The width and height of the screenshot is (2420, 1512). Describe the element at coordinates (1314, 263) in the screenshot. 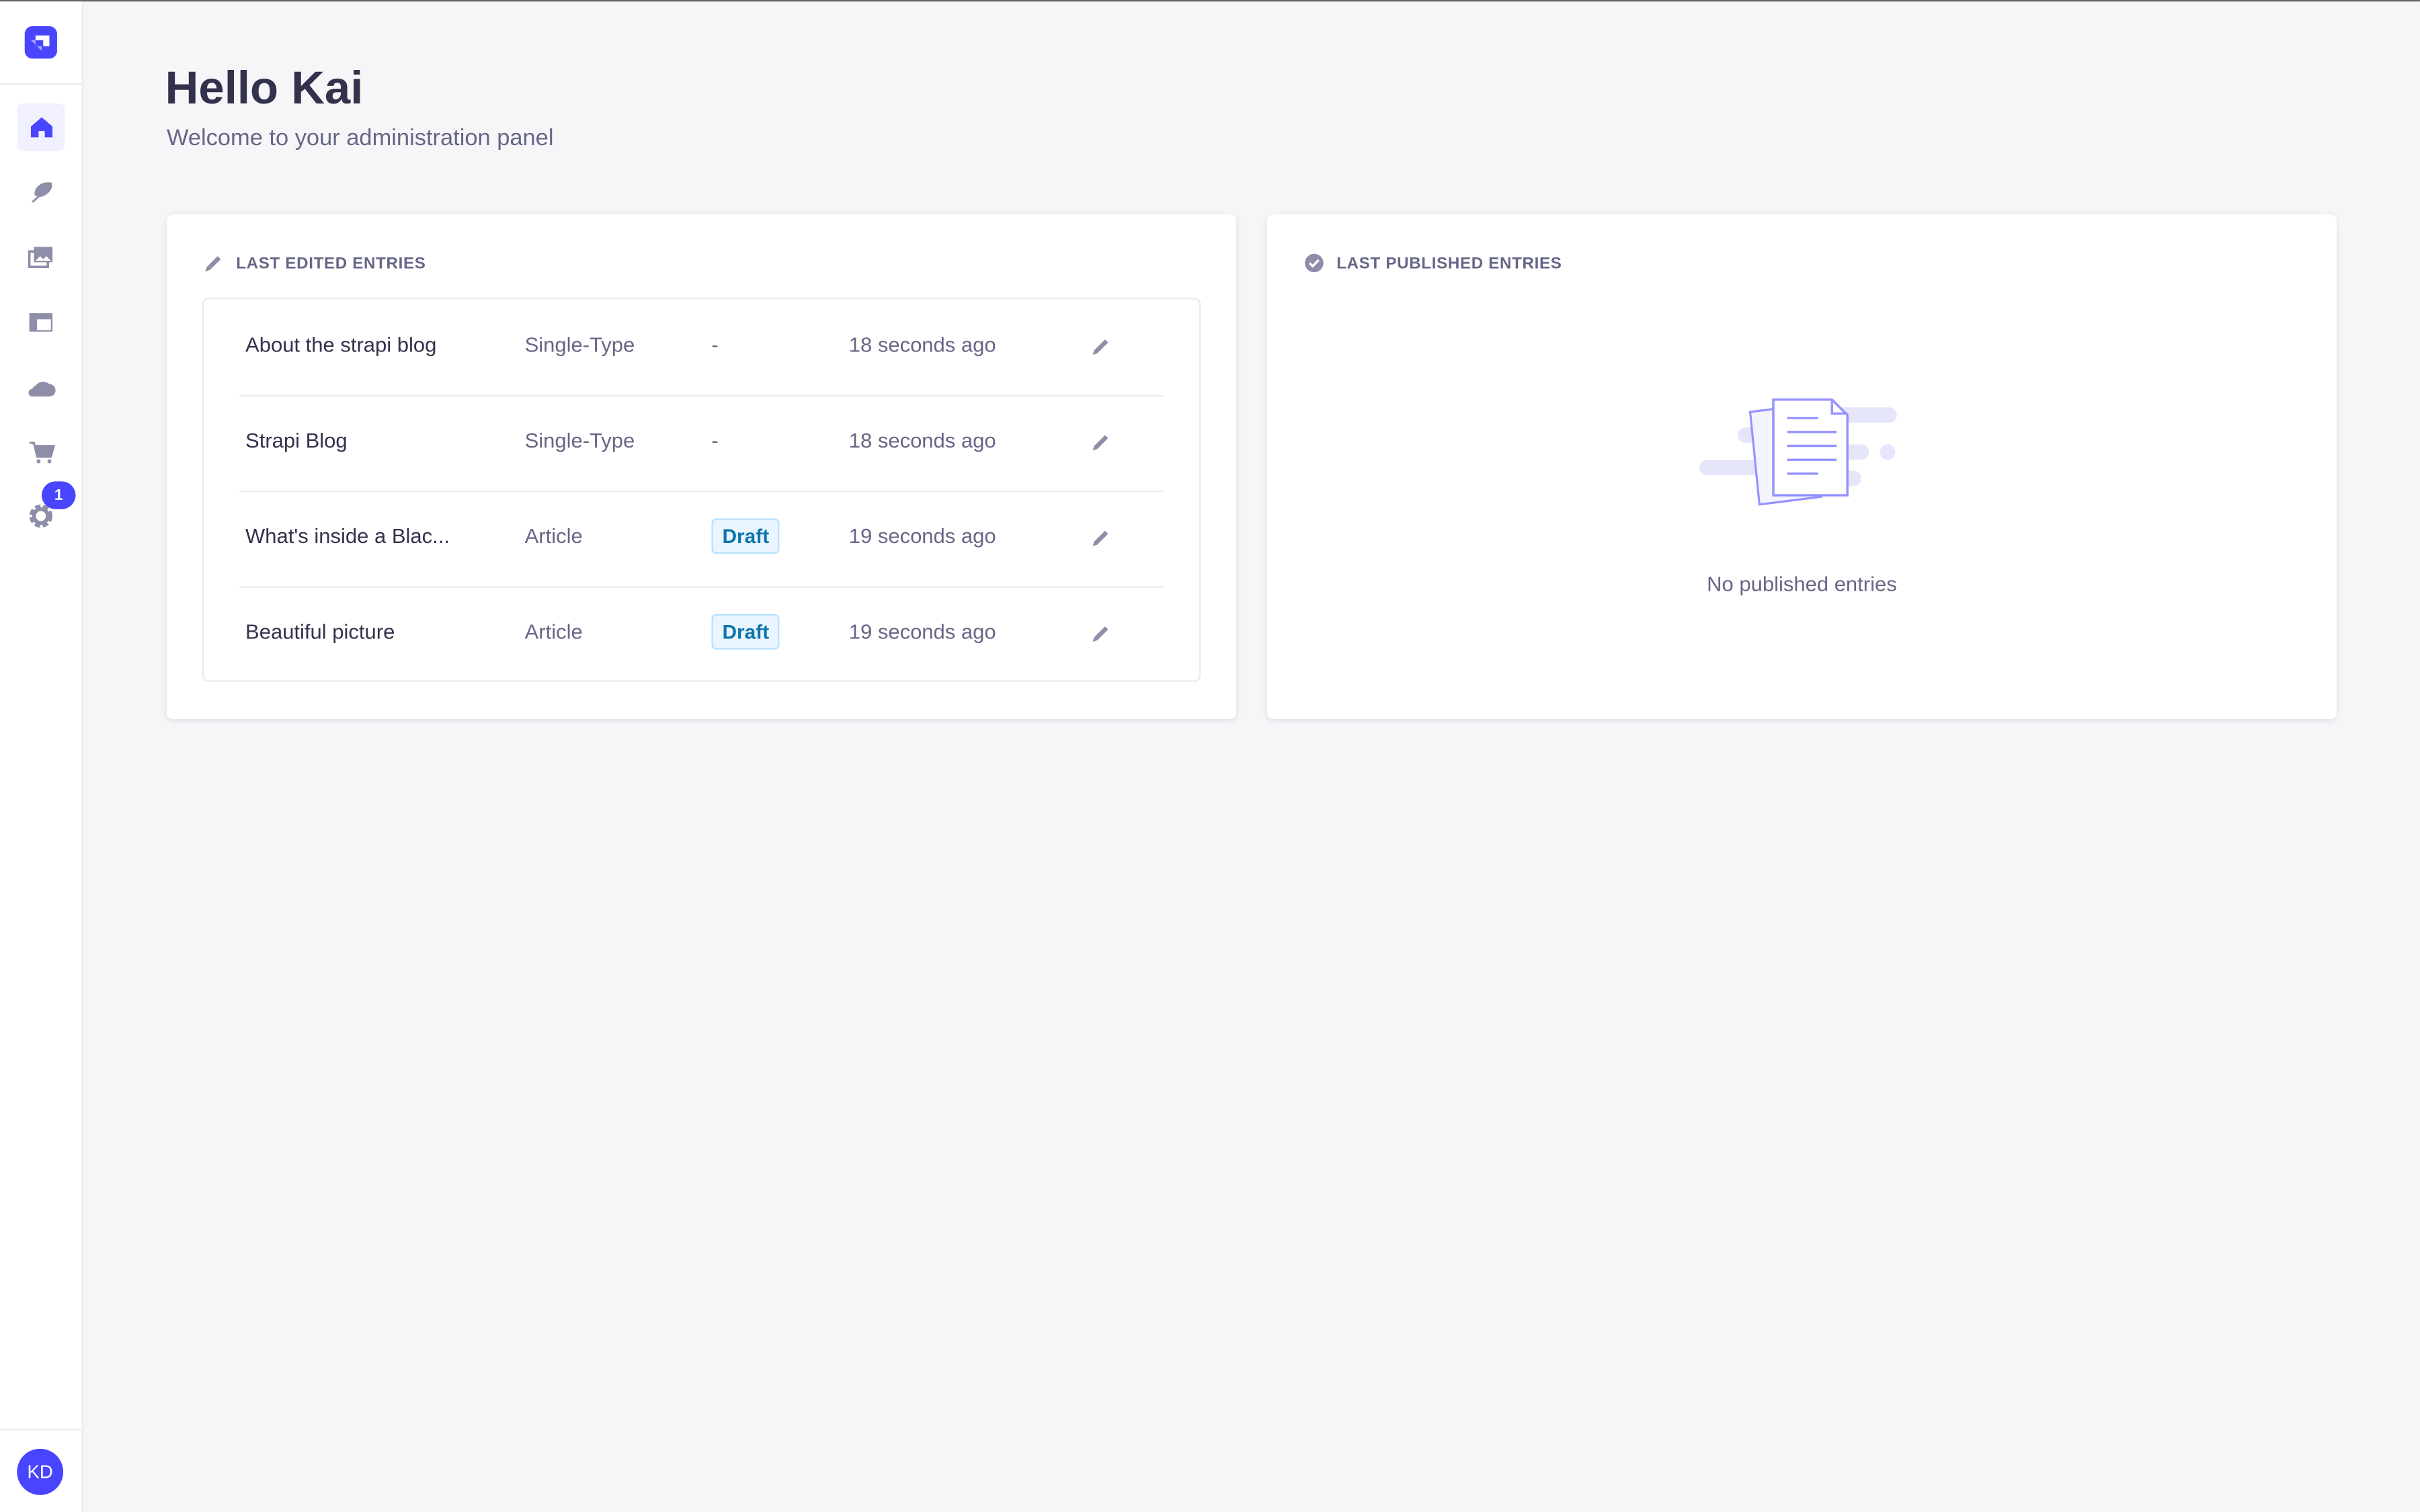

I see `check-circle-icon` at that location.